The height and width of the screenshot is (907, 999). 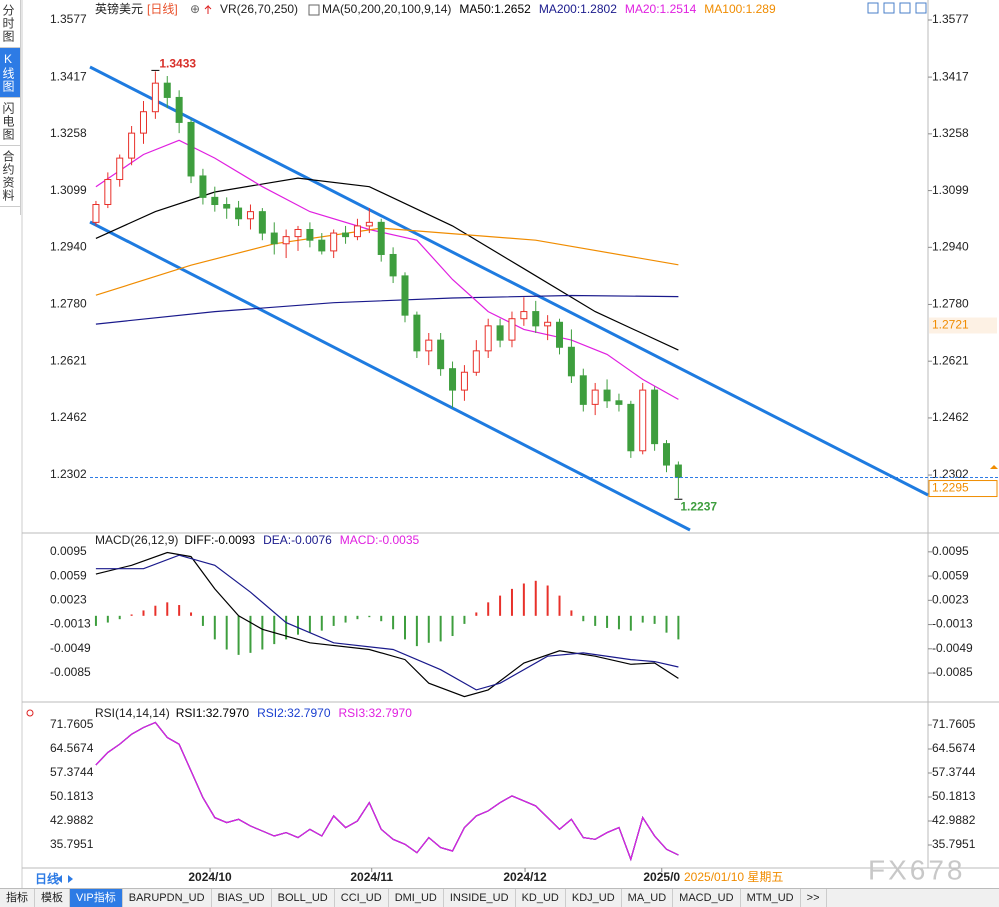 I want to click on y-tick-label: 0.0059, so click(x=950, y=575).